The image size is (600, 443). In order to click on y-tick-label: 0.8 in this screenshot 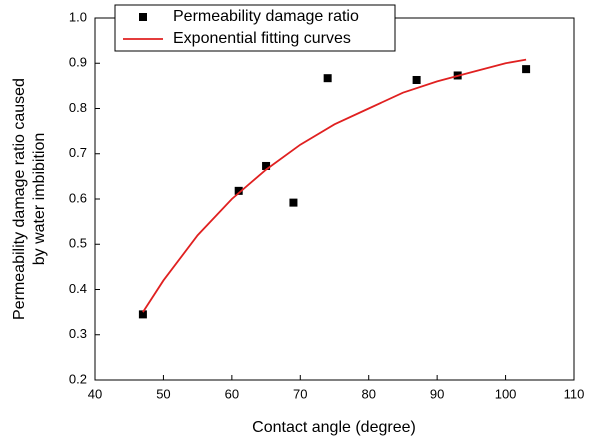, I will do `click(78, 107)`.